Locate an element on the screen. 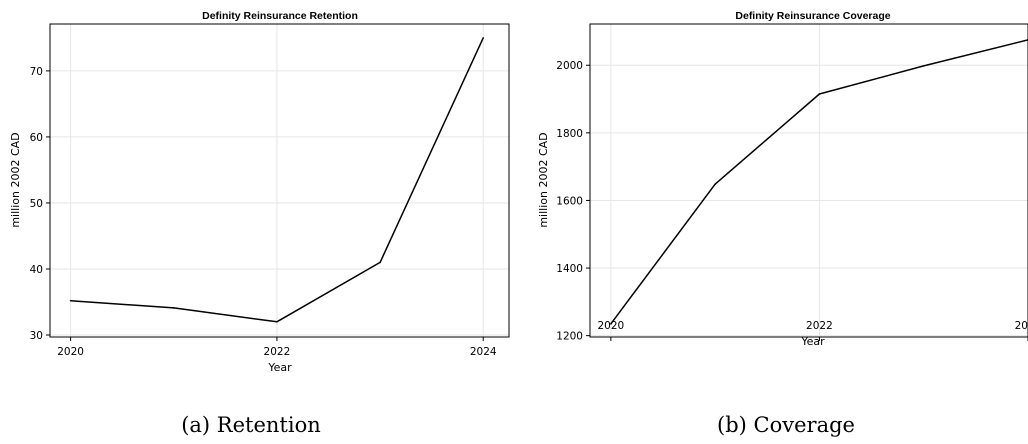 The width and height of the screenshot is (1028, 444). y-tick-label: 70 is located at coordinates (36, 72).